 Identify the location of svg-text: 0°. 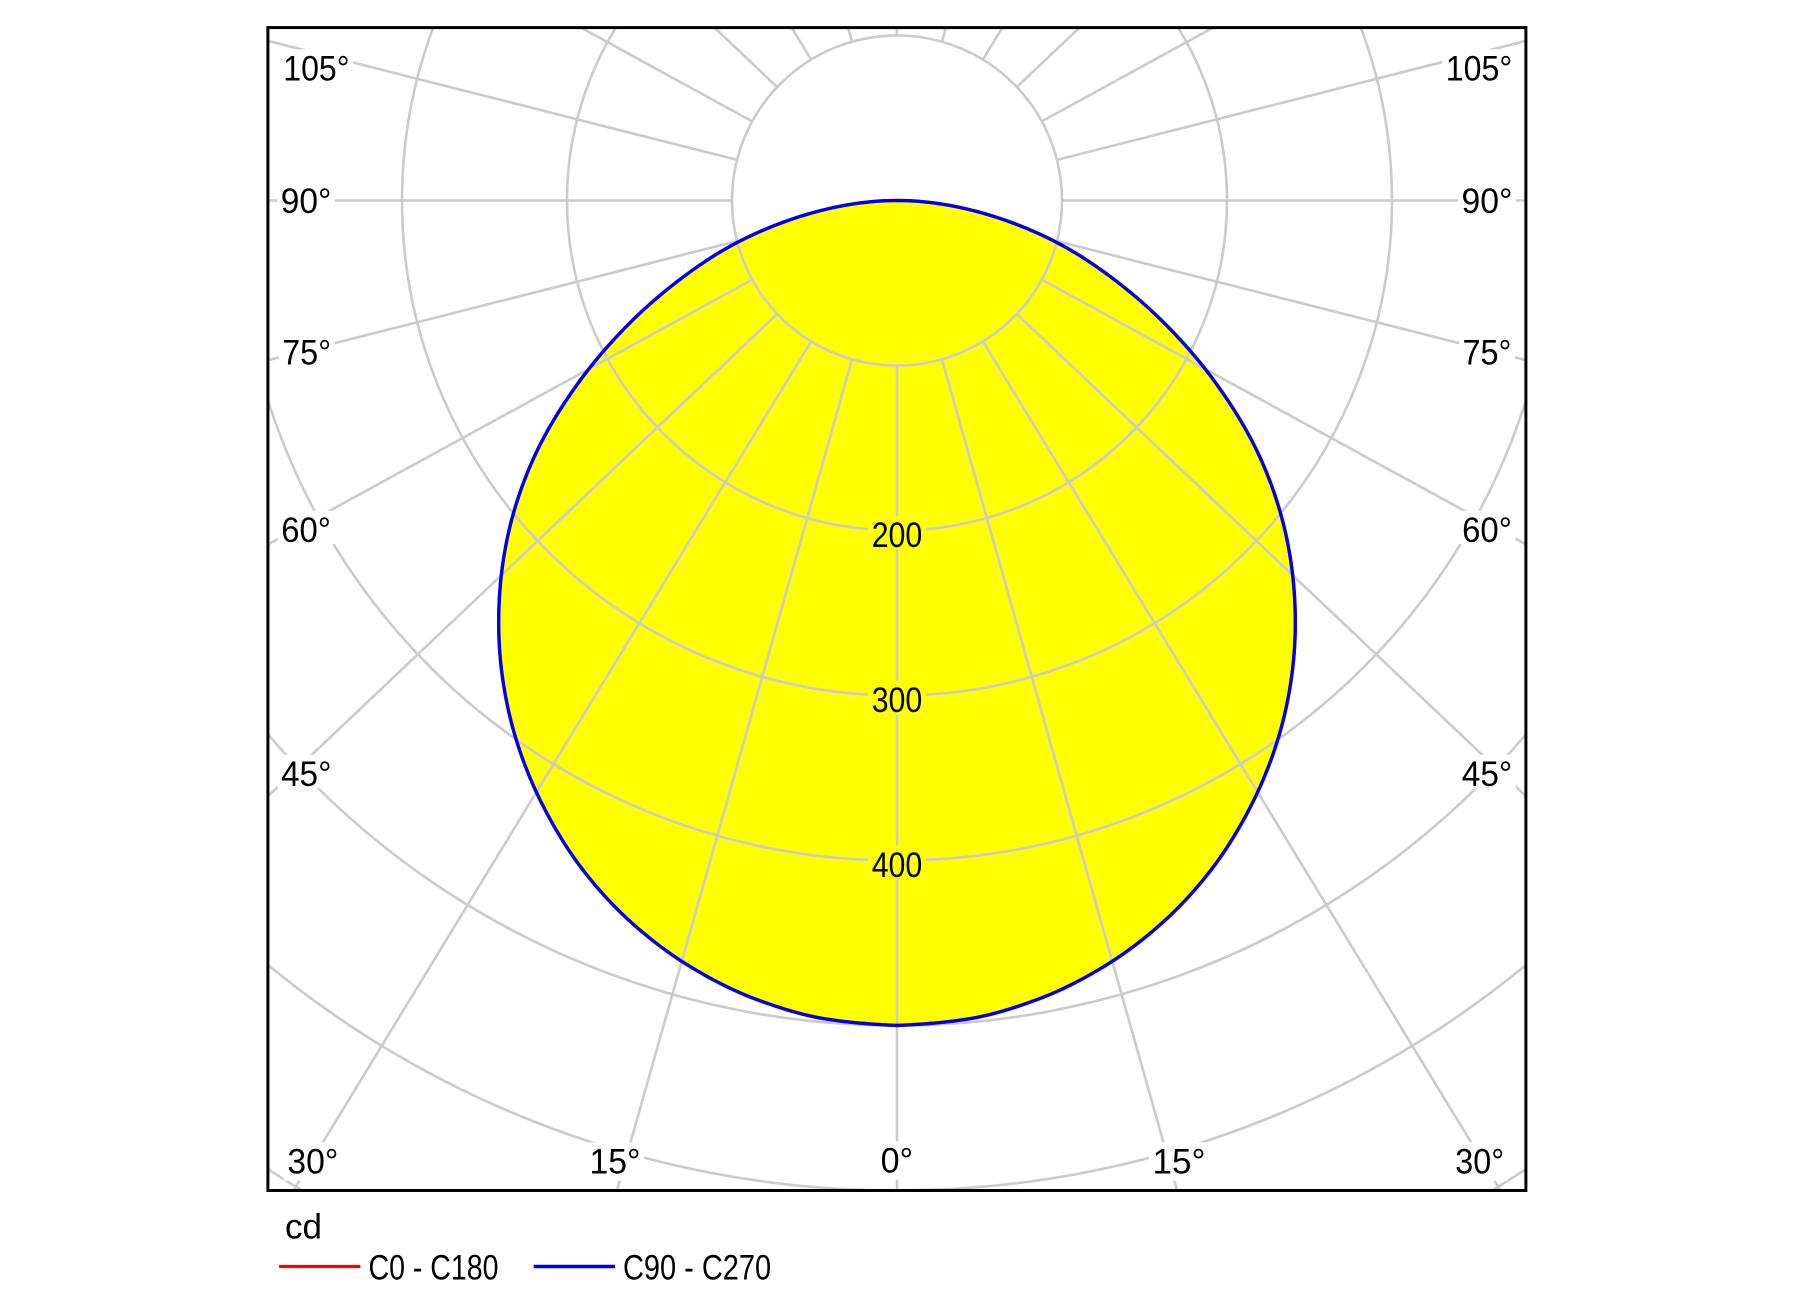
(897, 1161).